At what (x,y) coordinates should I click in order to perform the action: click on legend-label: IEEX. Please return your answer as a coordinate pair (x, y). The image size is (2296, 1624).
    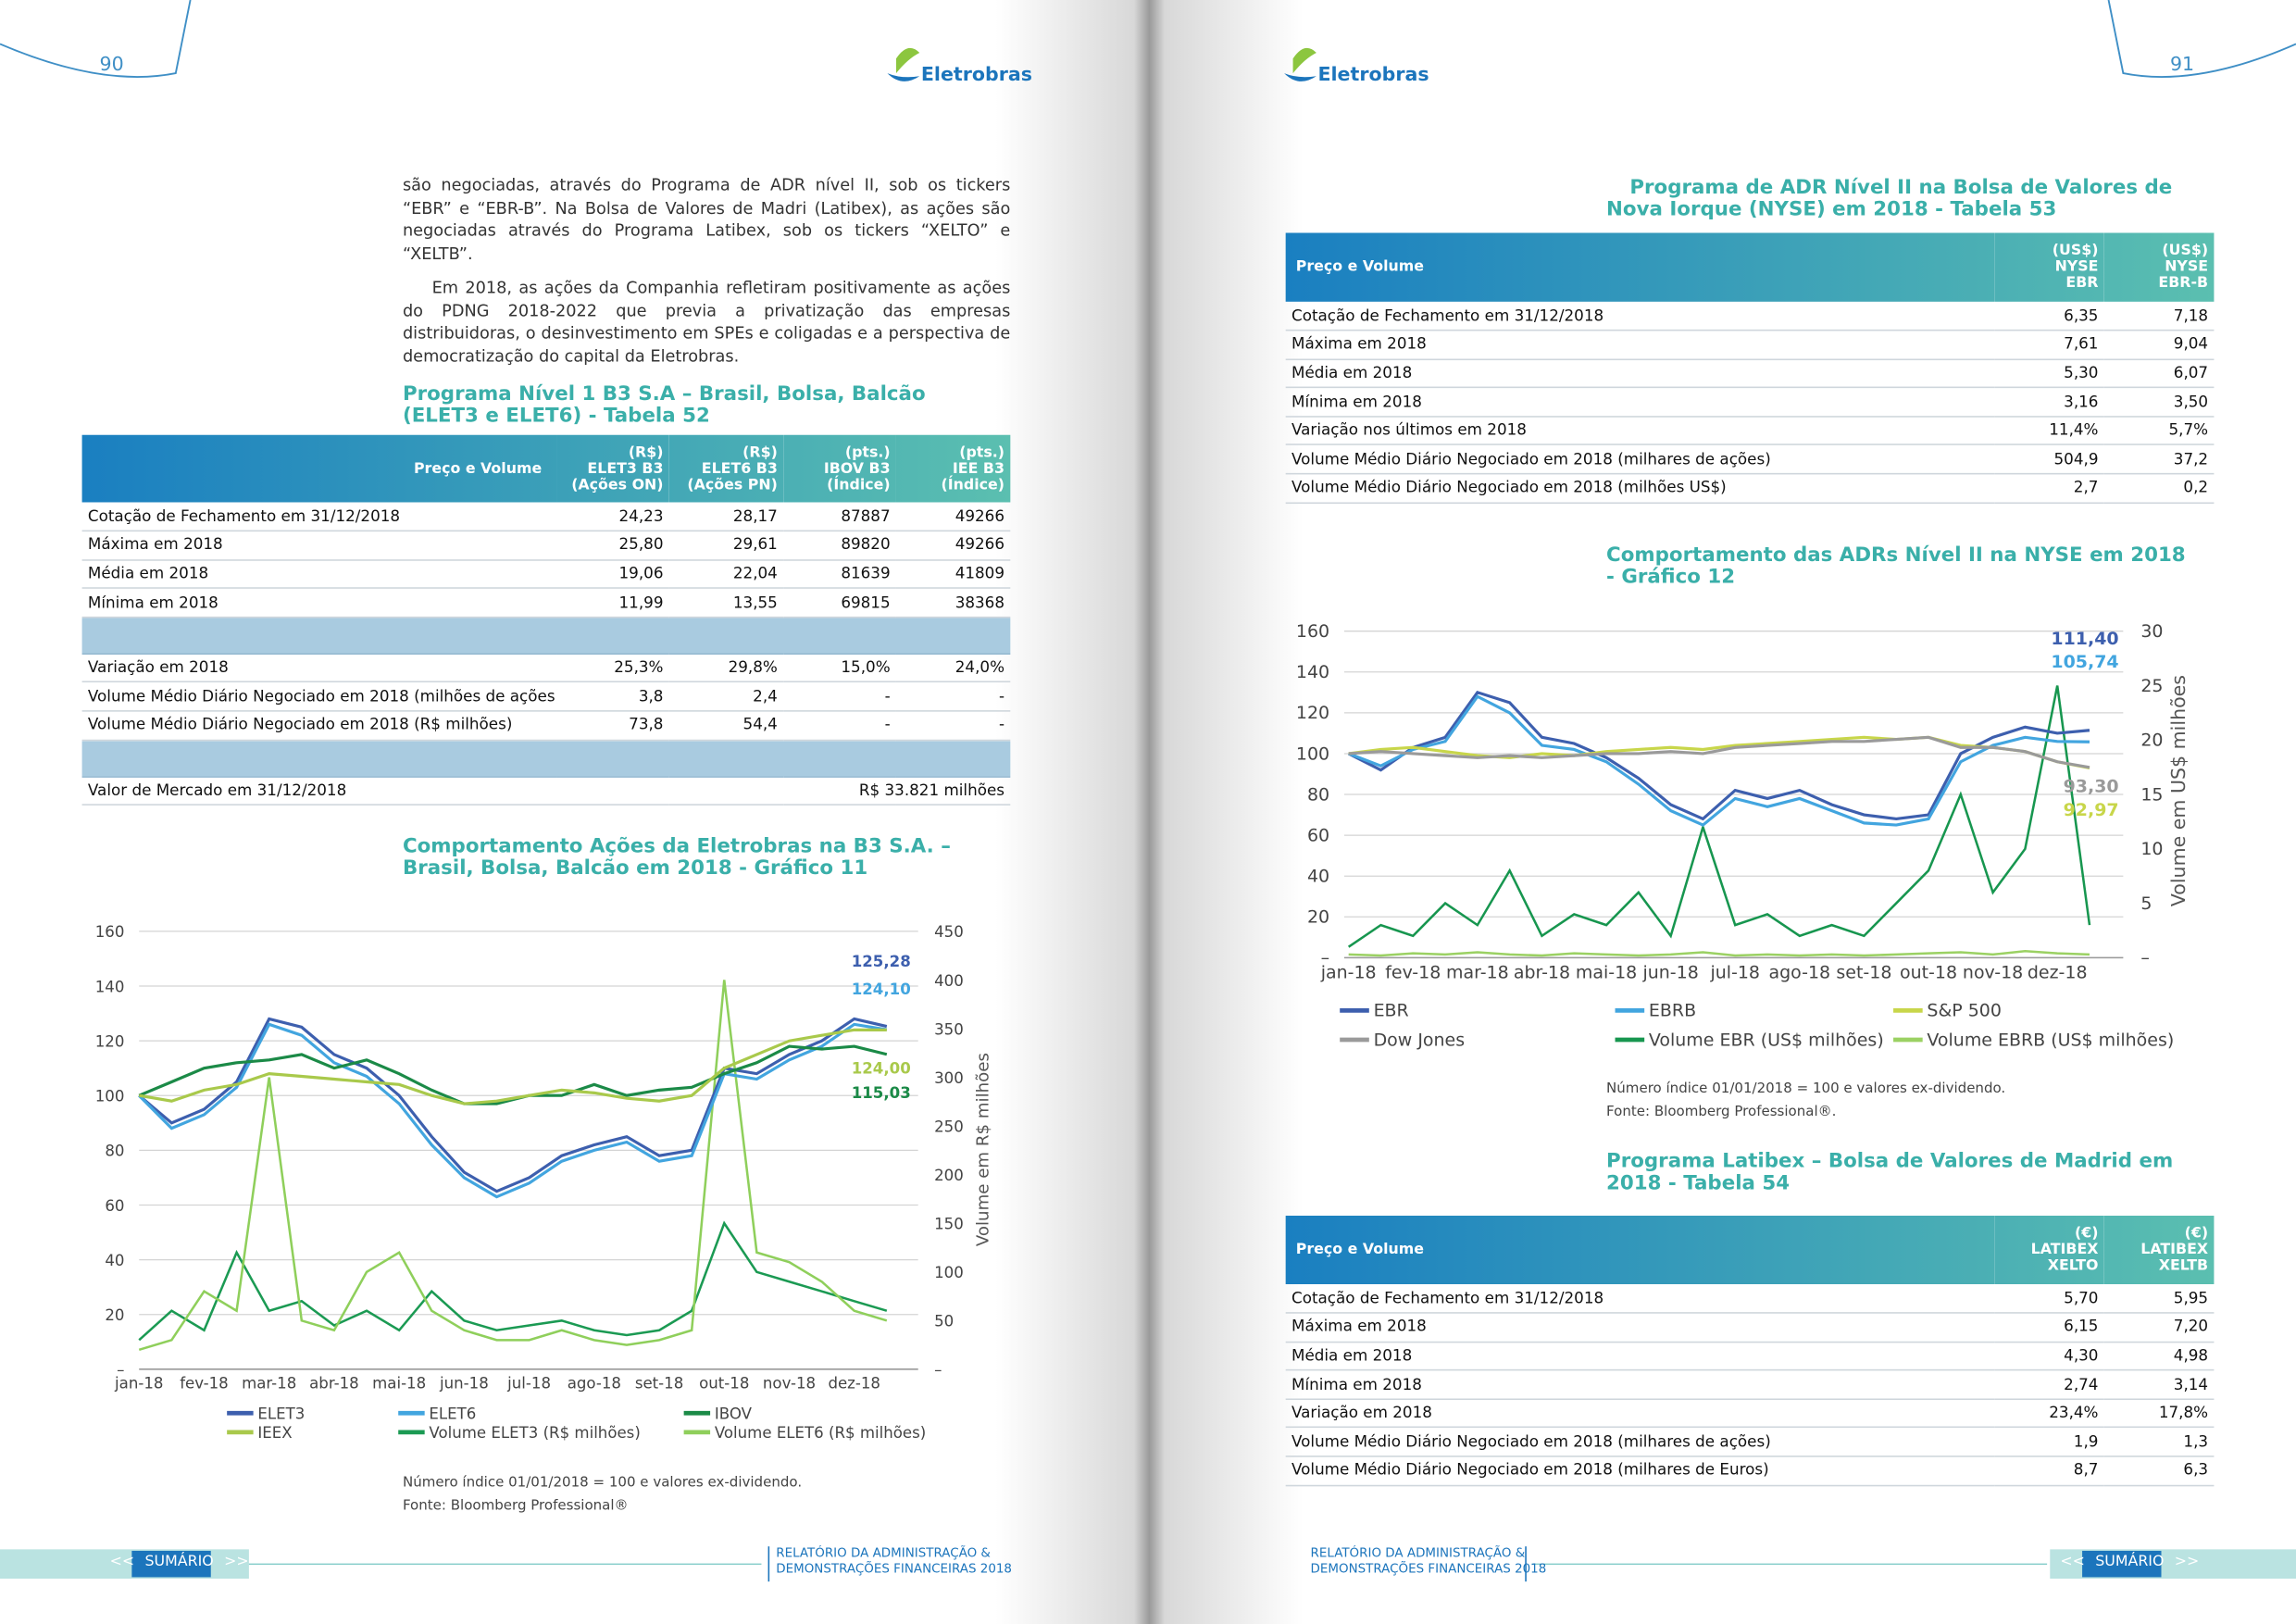
    Looking at the image, I should click on (274, 1433).